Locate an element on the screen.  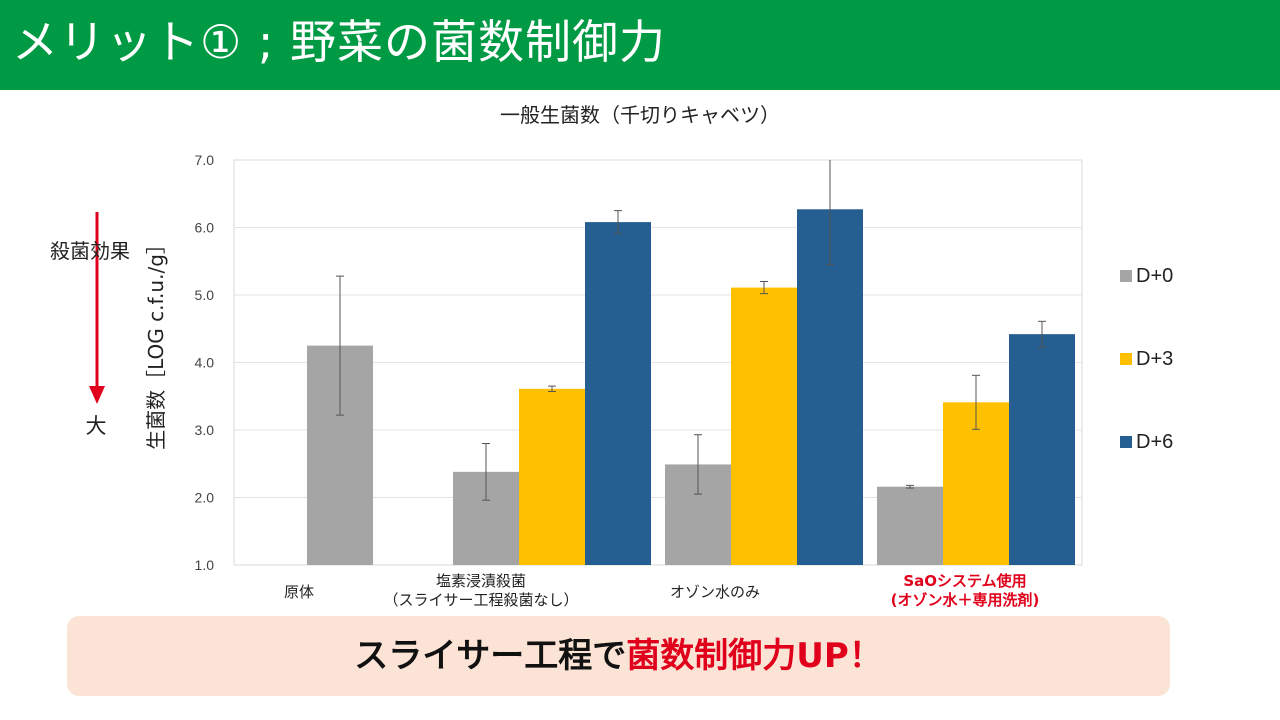
category-label-line: 原体 is located at coordinates (298, 592).